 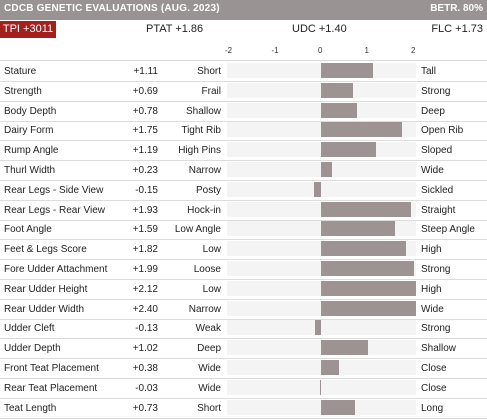 I want to click on x-tick-label: 1, so click(x=366, y=50).